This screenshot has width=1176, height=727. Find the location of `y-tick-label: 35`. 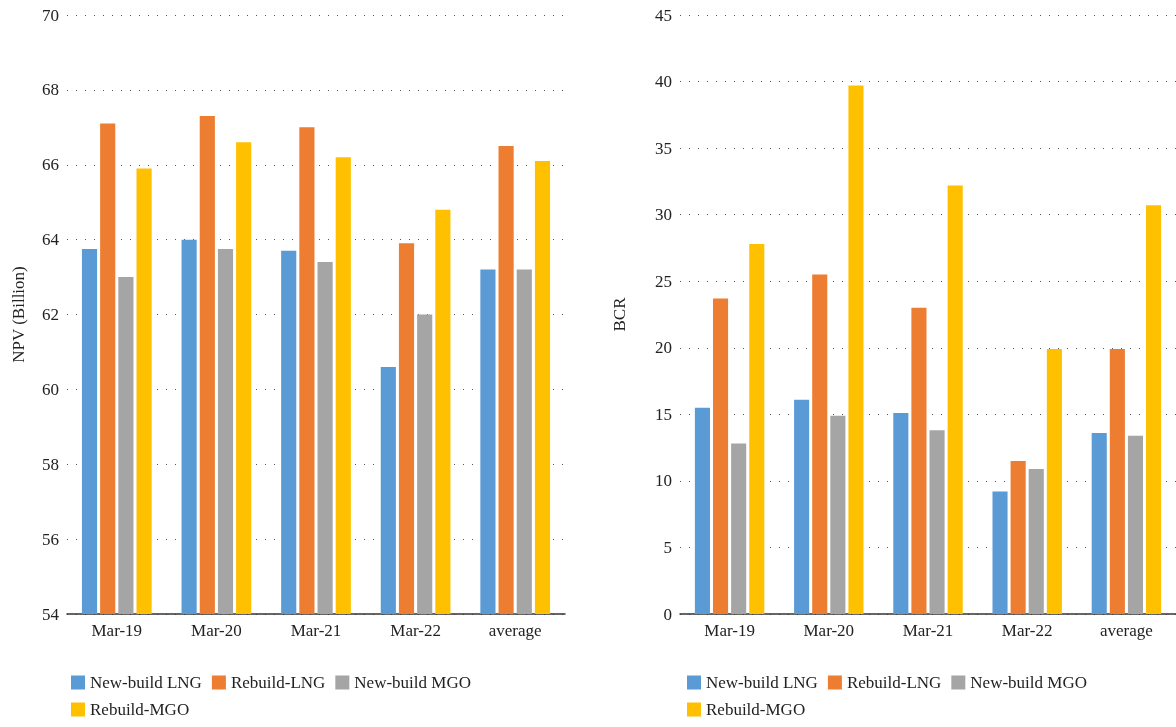

y-tick-label: 35 is located at coordinates (663, 148).